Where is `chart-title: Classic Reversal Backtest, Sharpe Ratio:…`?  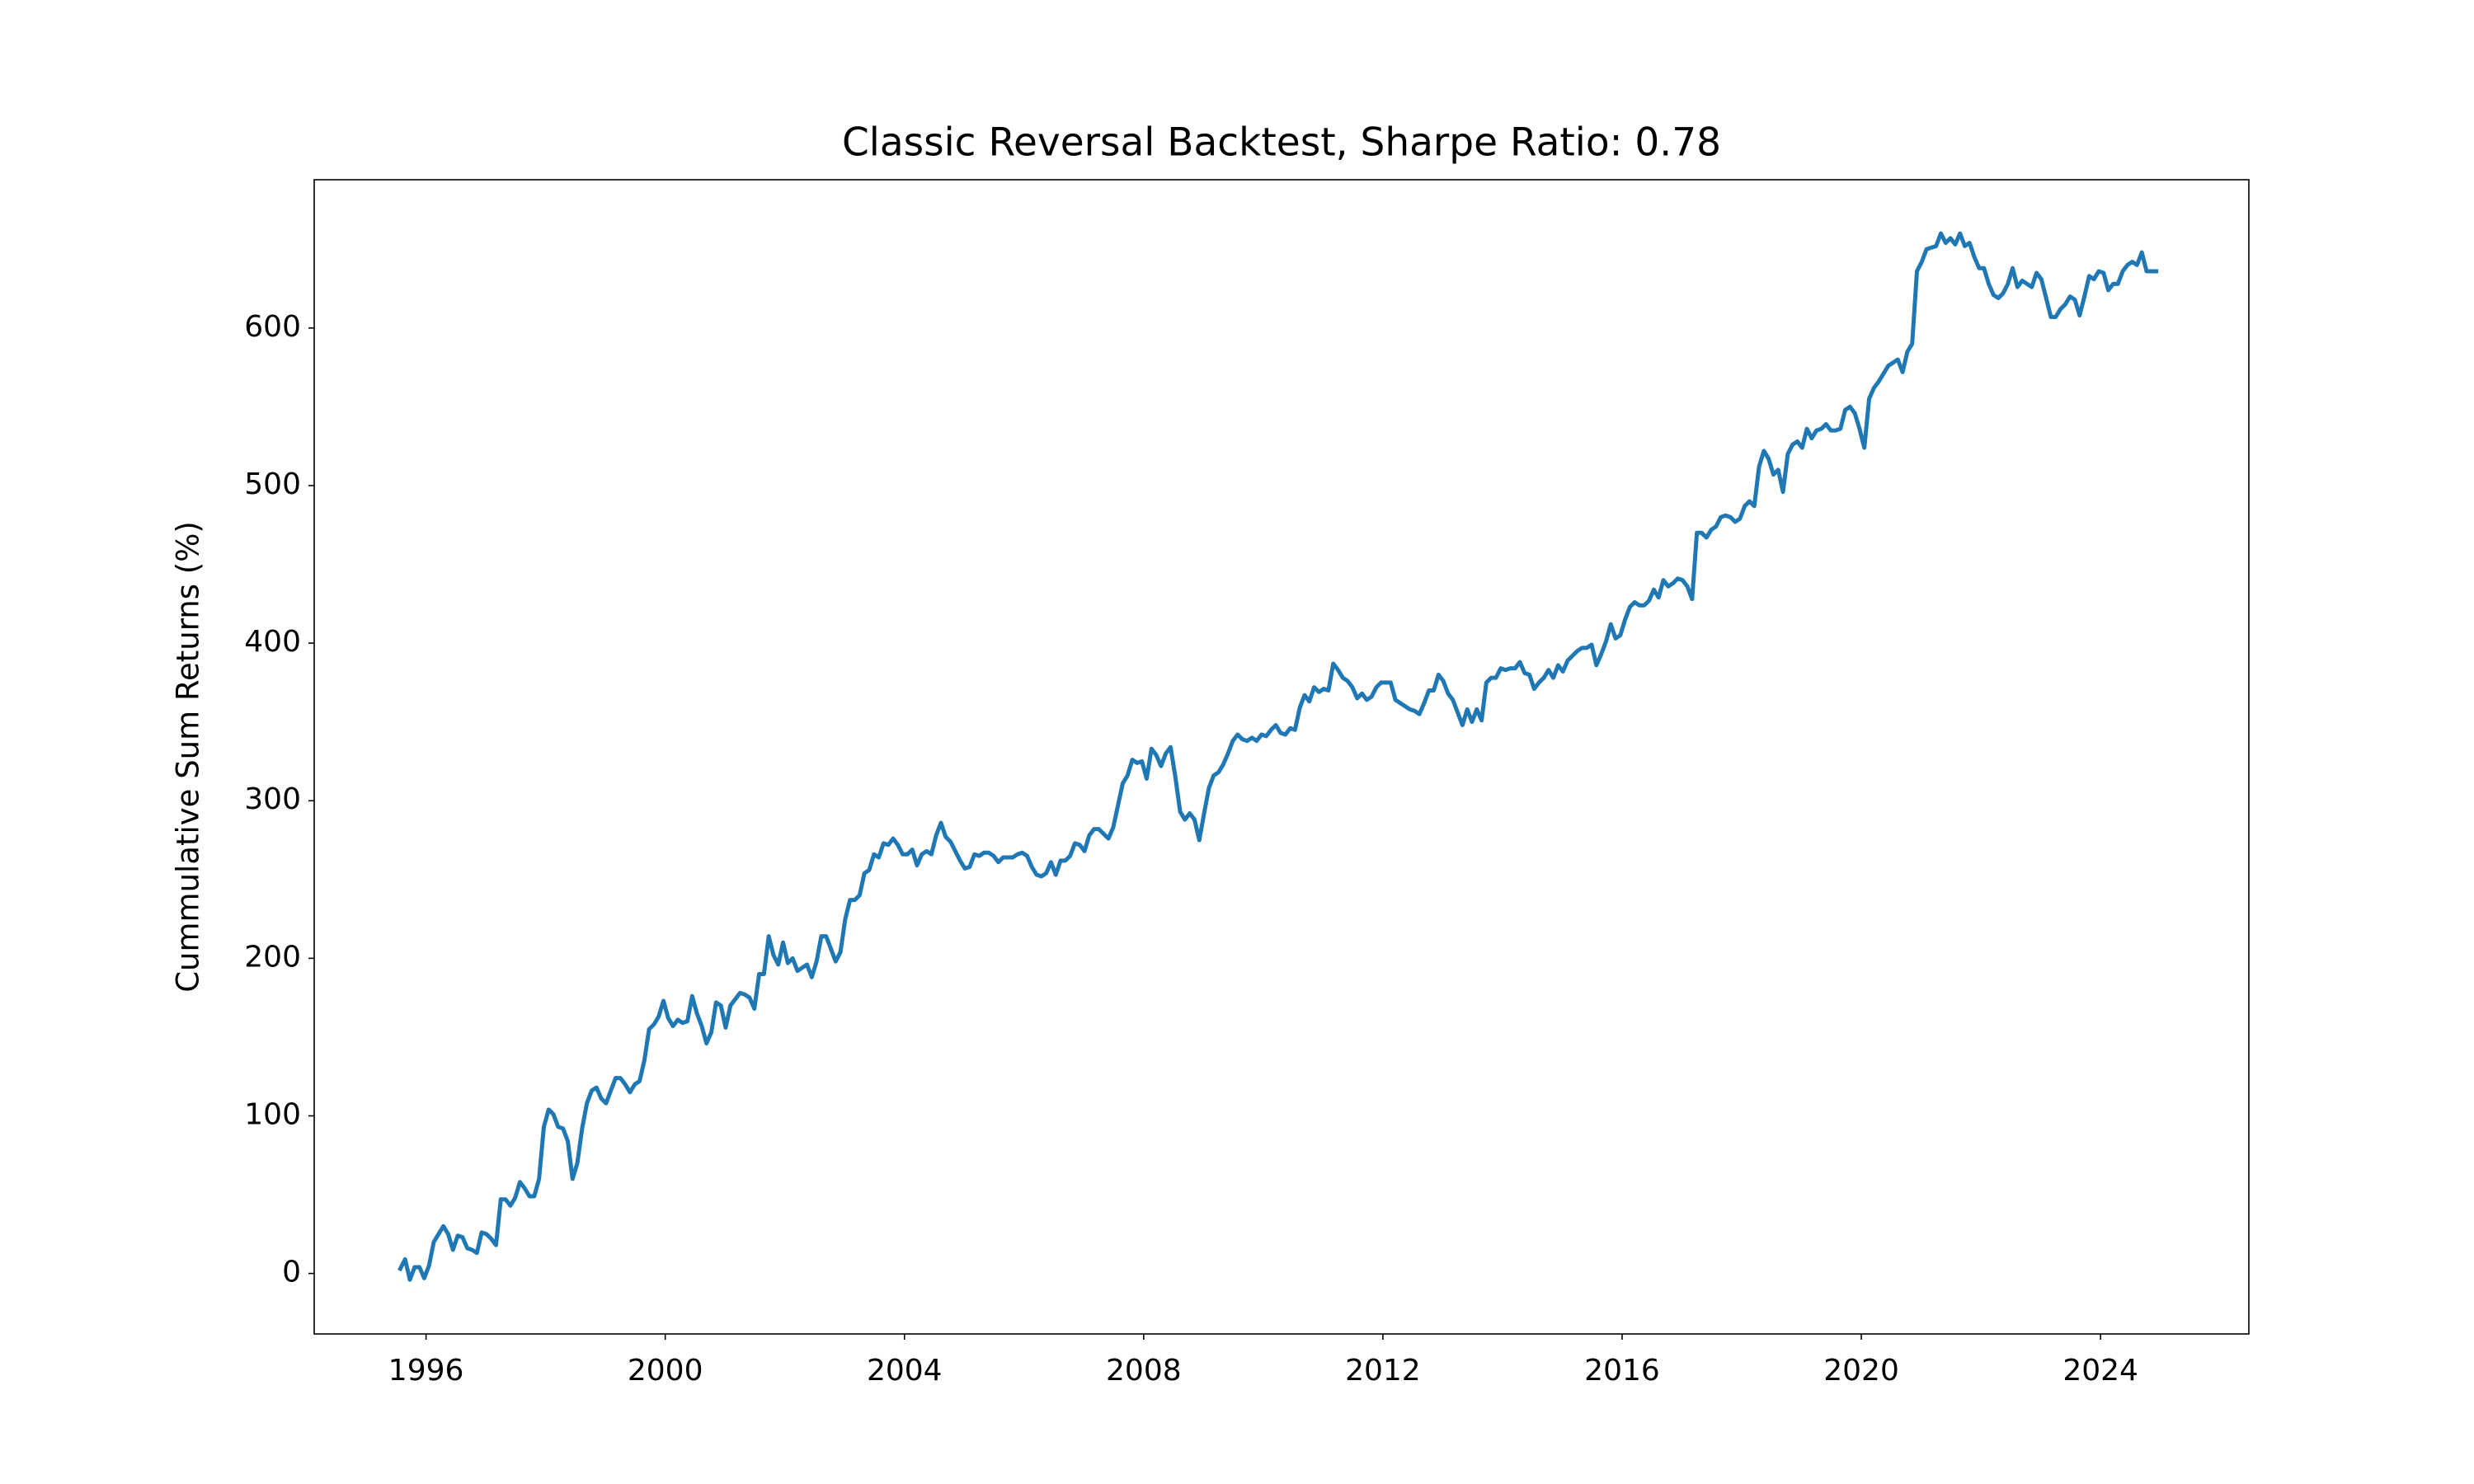 chart-title: Classic Reversal Backtest, Sharpe Ratio:… is located at coordinates (1281, 143).